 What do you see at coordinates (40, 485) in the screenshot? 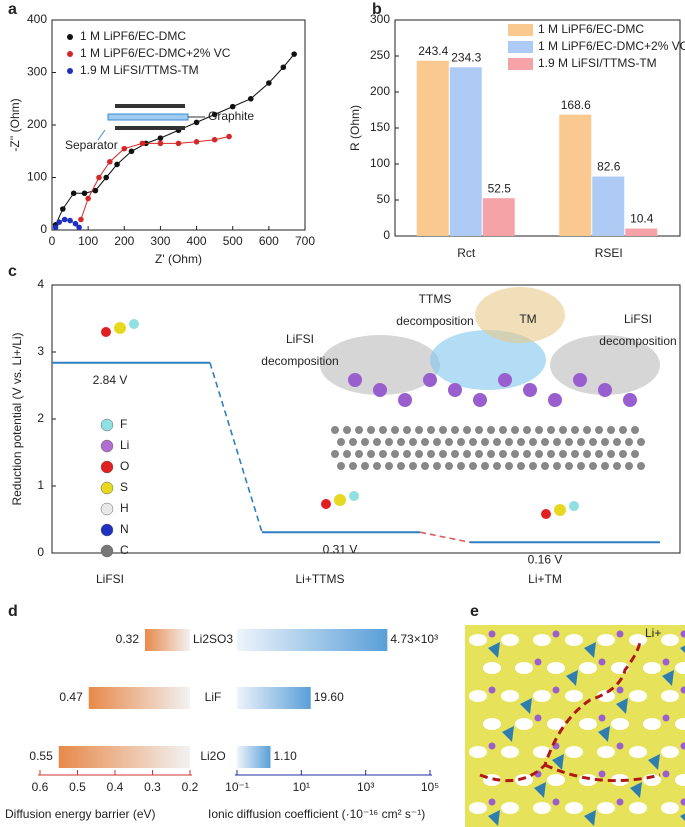
I see `y-tick-label: 1` at bounding box center [40, 485].